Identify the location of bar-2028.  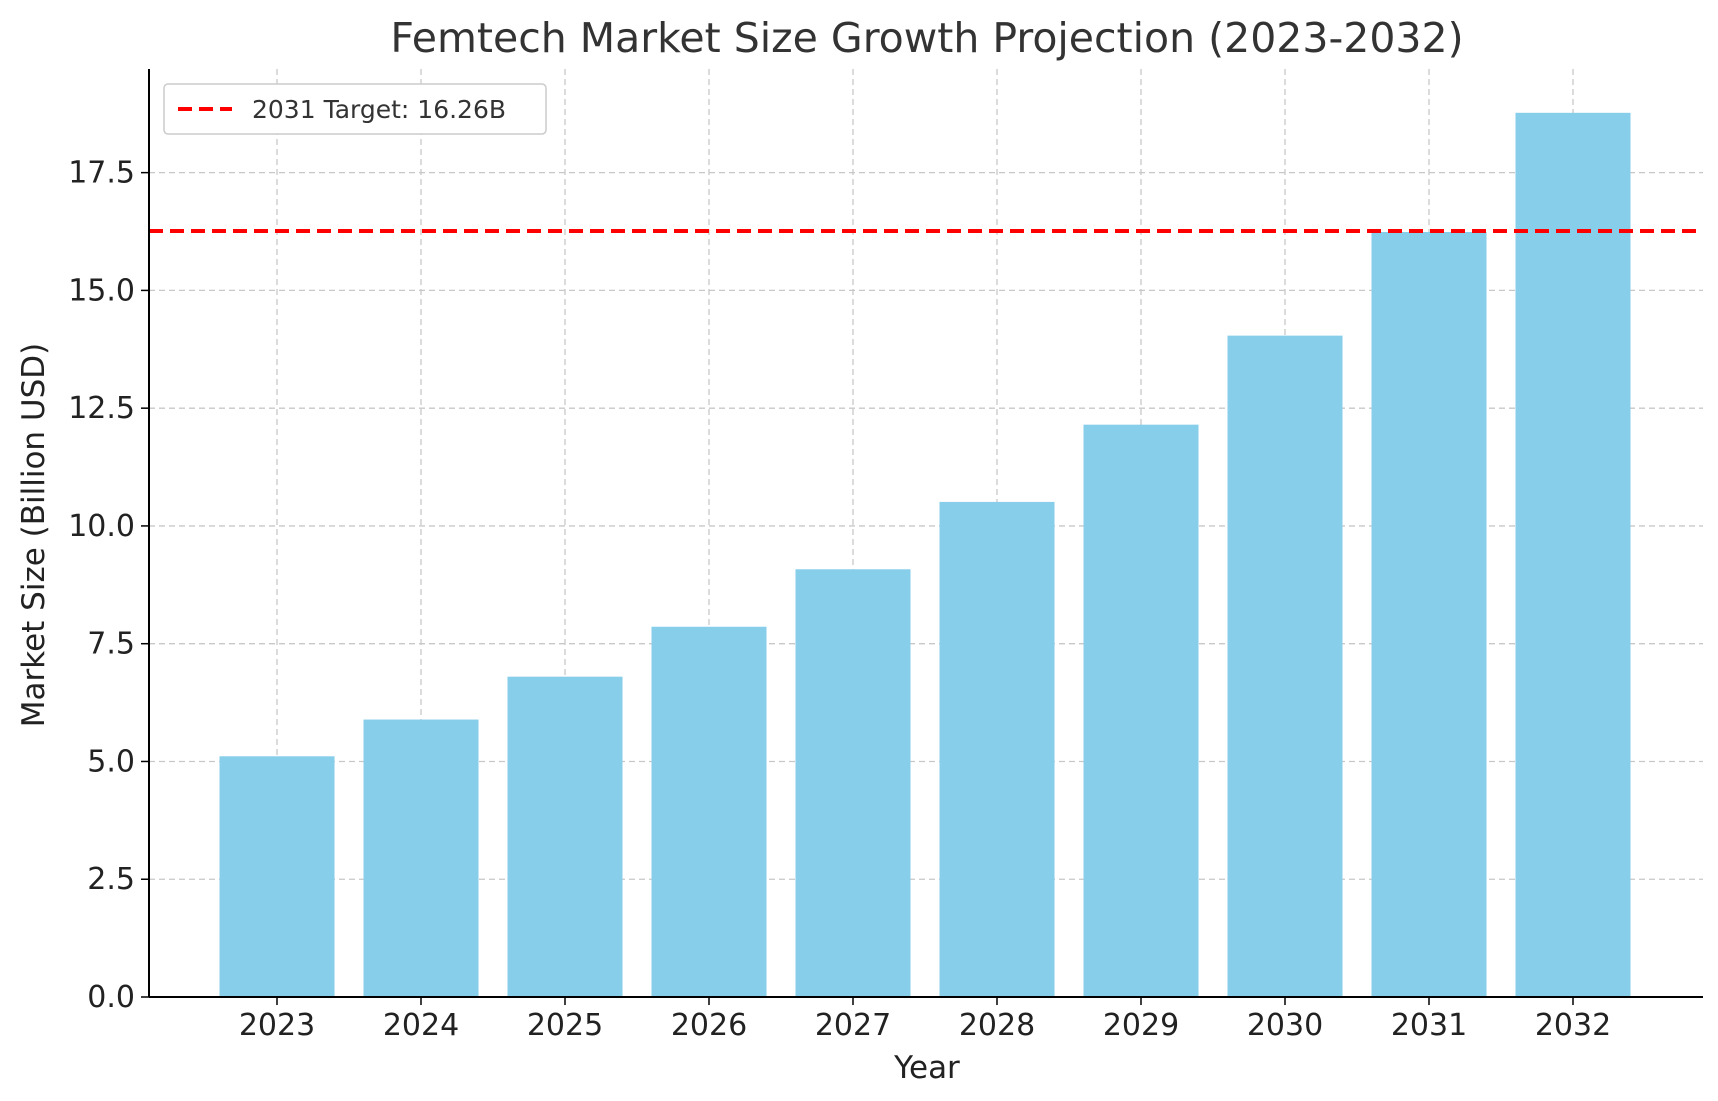
(997, 749).